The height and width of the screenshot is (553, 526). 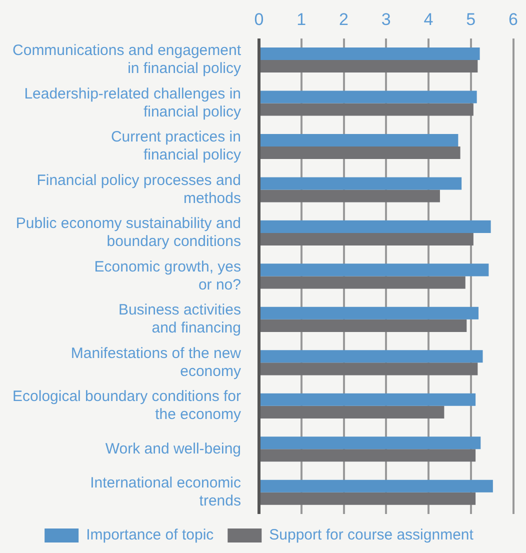 What do you see at coordinates (166, 492) in the screenshot?
I see `y-tick-label: International economic trends` at bounding box center [166, 492].